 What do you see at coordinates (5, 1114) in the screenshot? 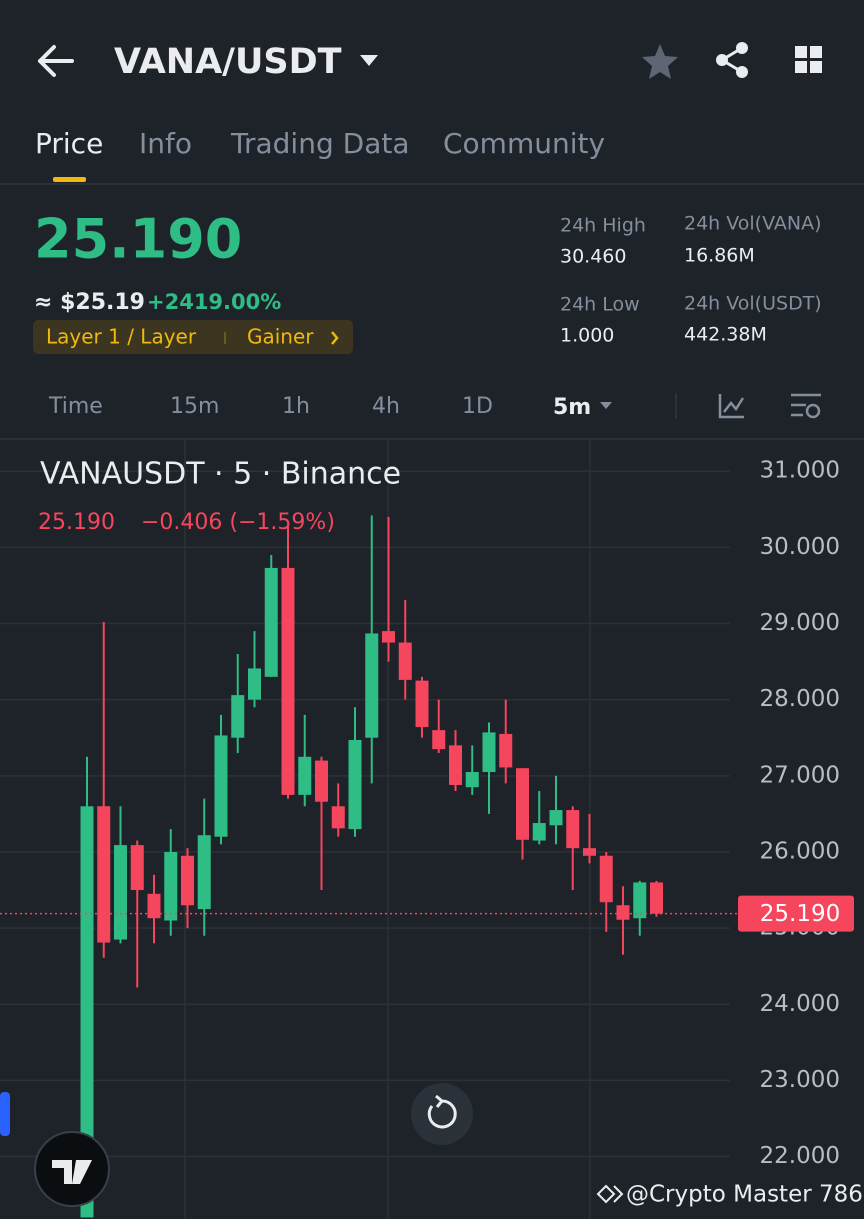
I see `side-handle` at bounding box center [5, 1114].